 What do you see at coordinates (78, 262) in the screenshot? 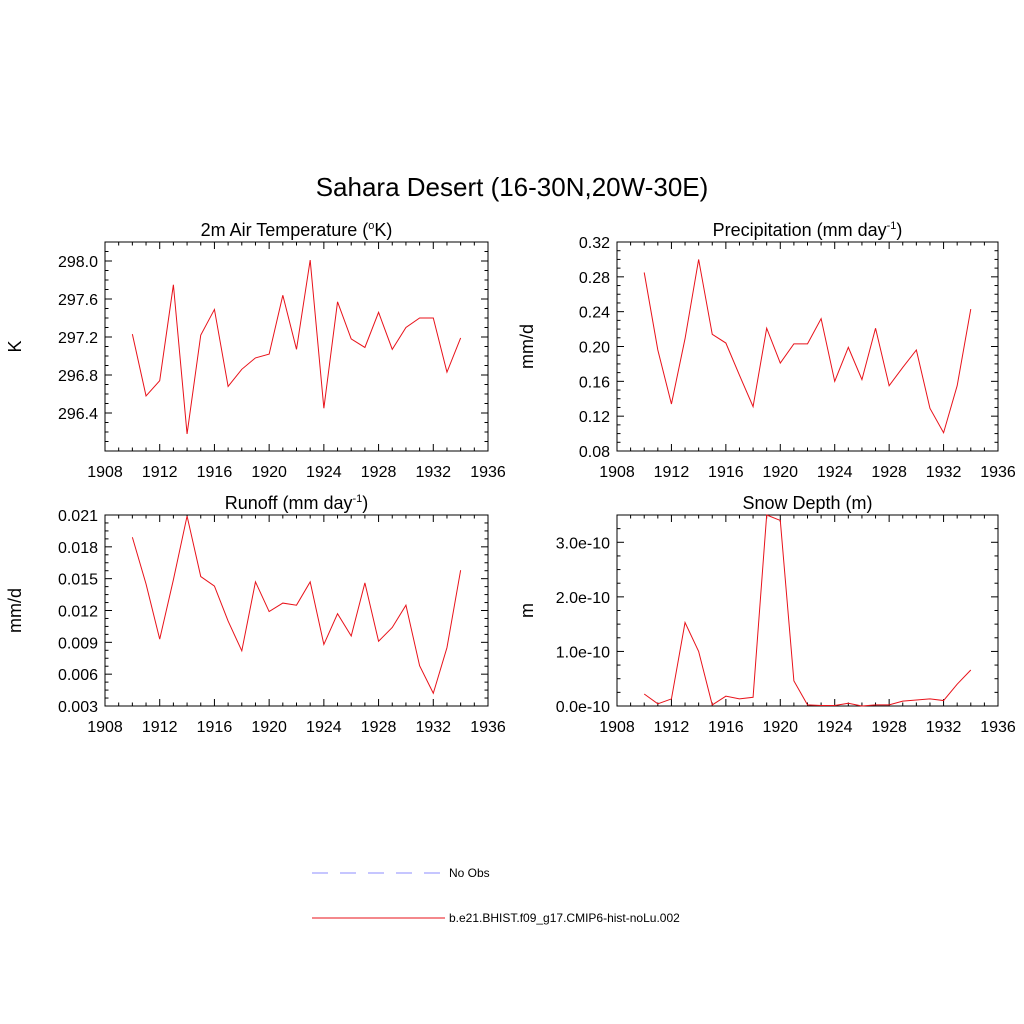
I see `y-tick-label: 298.0` at bounding box center [78, 262].